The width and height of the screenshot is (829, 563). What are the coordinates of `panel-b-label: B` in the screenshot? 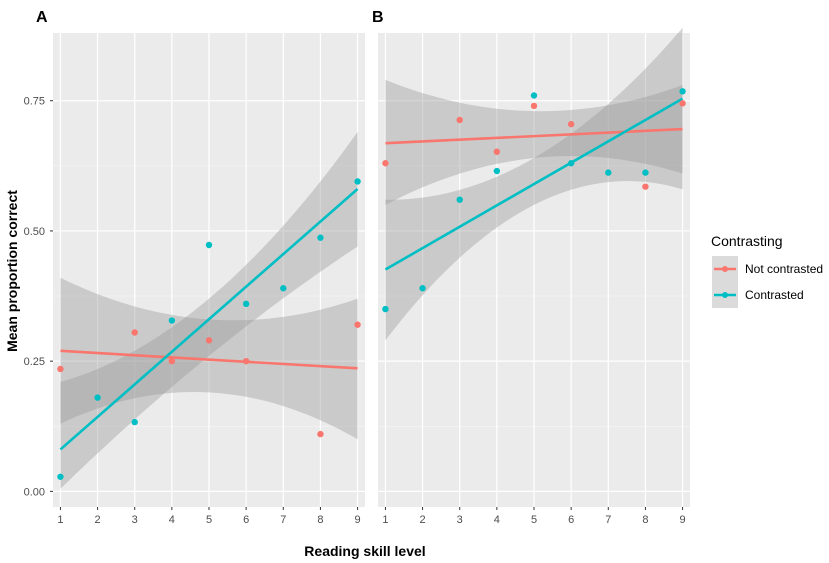 It's located at (378, 17).